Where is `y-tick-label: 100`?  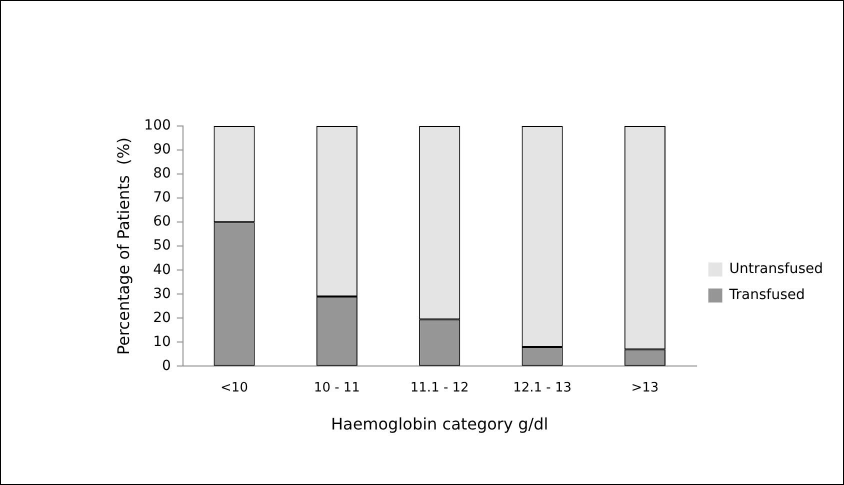 y-tick-label: 100 is located at coordinates (157, 126).